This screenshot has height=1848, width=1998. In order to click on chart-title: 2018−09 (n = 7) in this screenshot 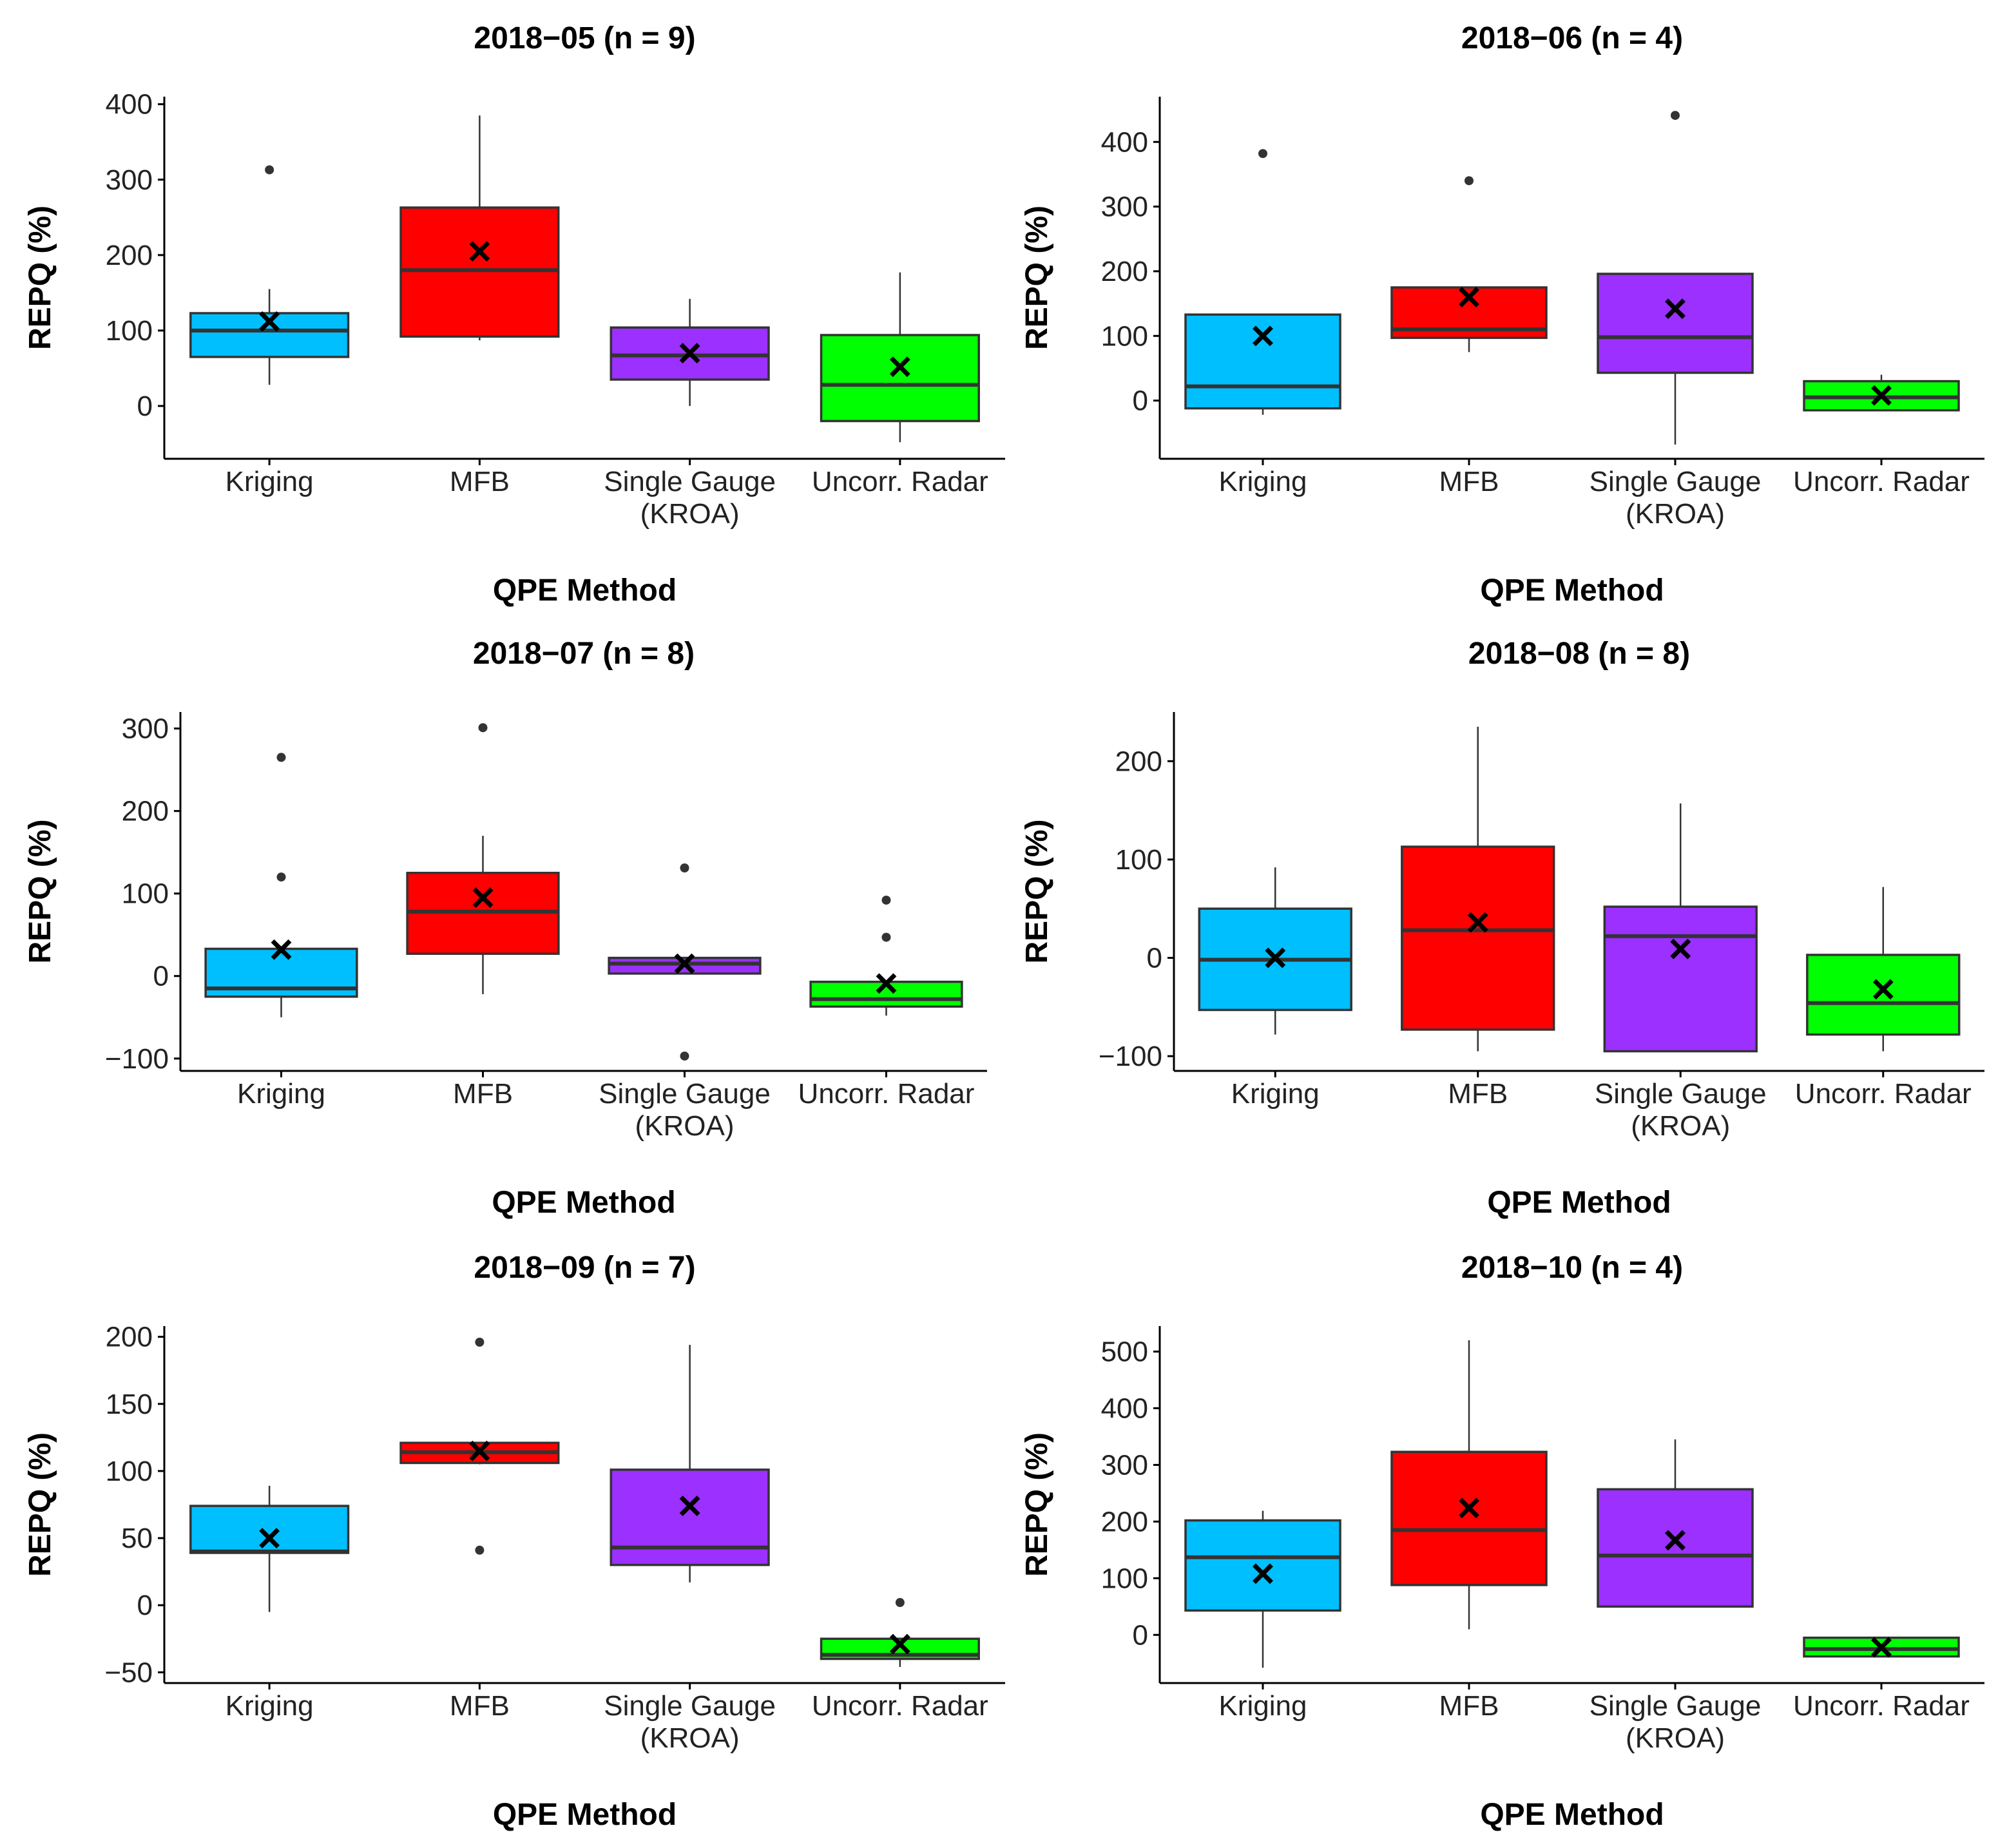, I will do `click(584, 1268)`.